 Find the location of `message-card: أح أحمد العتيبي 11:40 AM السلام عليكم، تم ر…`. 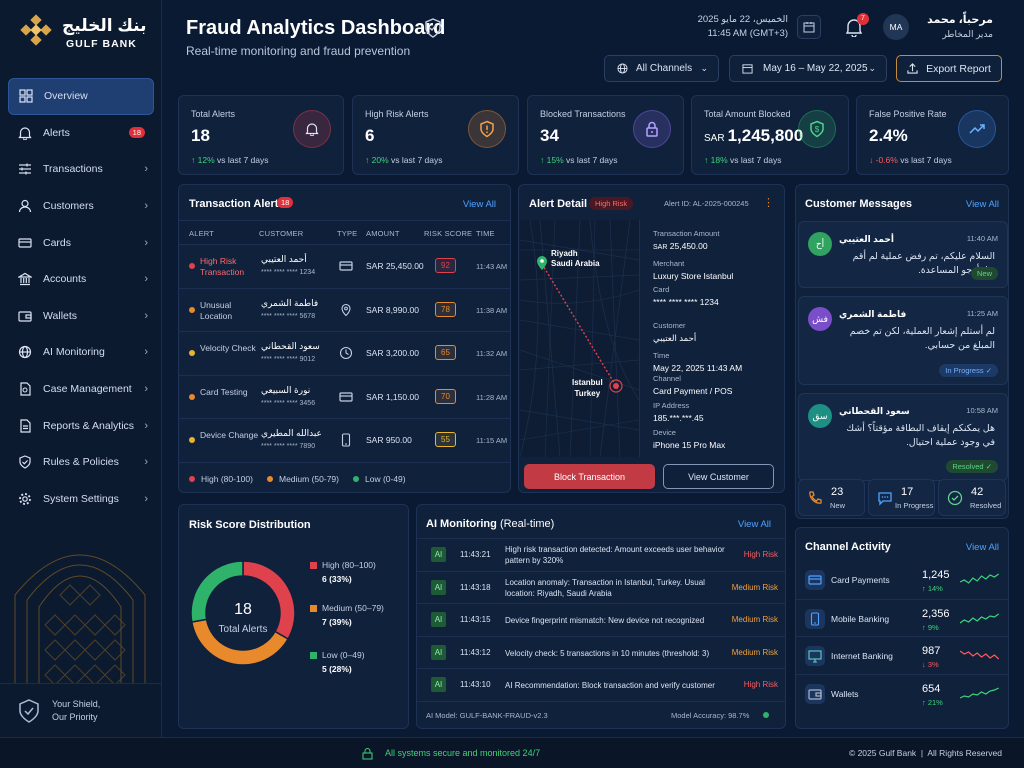

message-card: أح أحمد العتيبي 11:40 AM السلام عليكم، تم ر… is located at coordinates (903, 254).